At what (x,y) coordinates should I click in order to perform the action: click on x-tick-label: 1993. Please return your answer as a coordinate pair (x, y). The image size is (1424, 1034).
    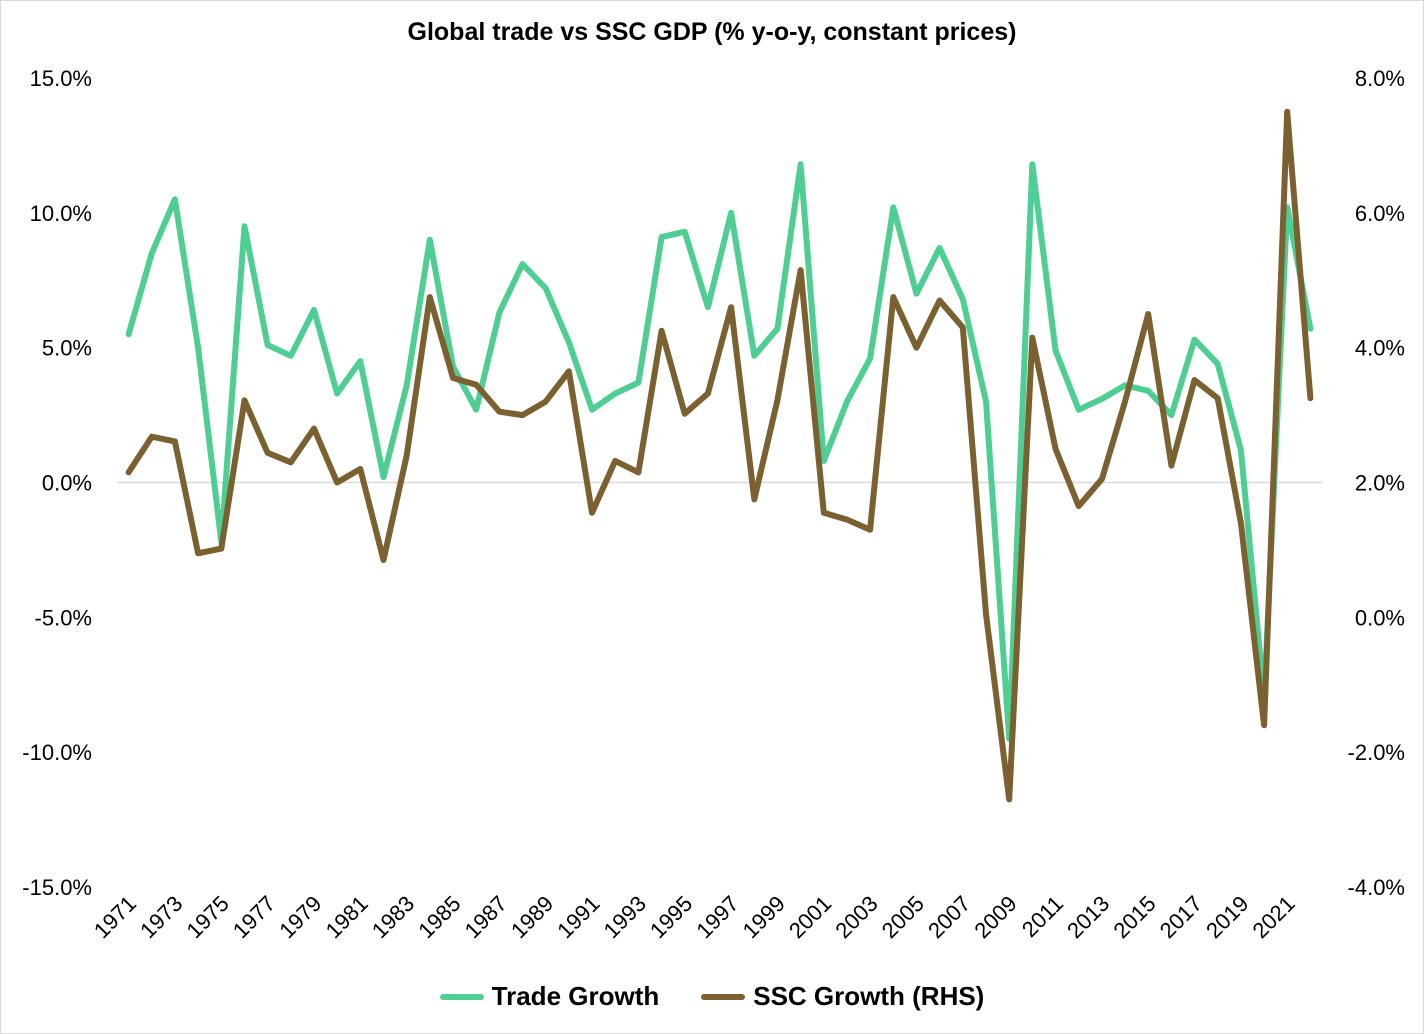
    Looking at the image, I should click on (625, 917).